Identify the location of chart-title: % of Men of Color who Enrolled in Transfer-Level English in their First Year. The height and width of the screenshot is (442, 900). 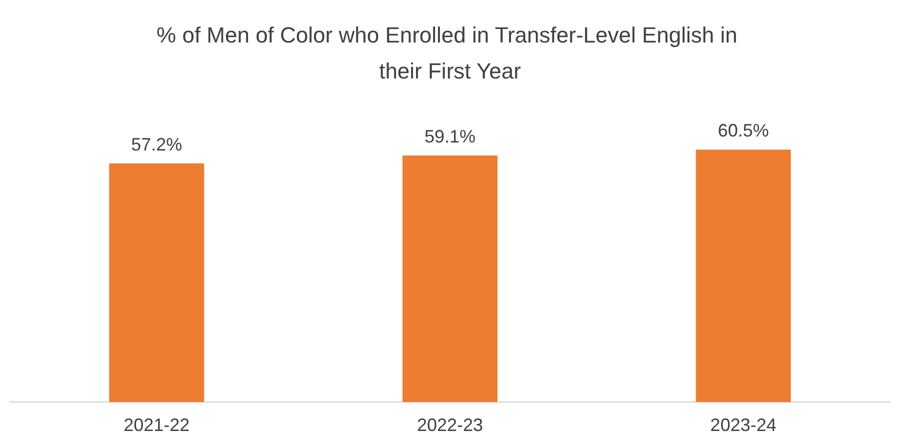
(450, 53).